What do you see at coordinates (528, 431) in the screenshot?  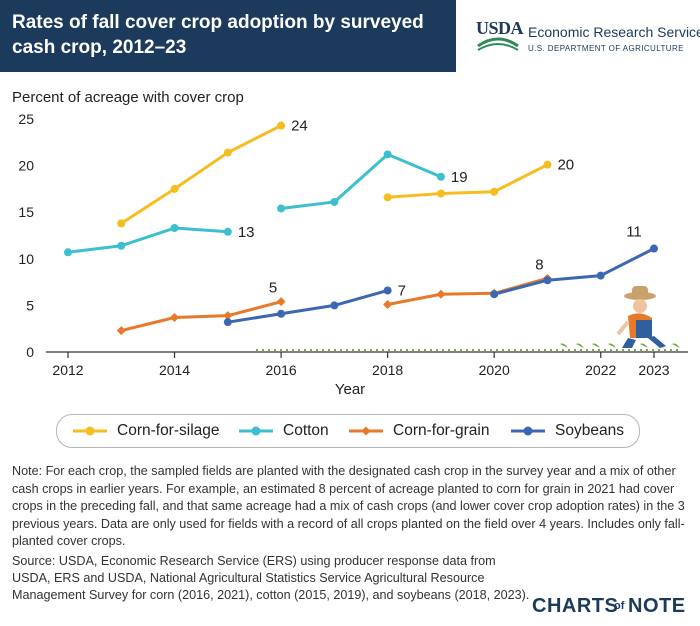 I see `legend-swatch-soybeans` at bounding box center [528, 431].